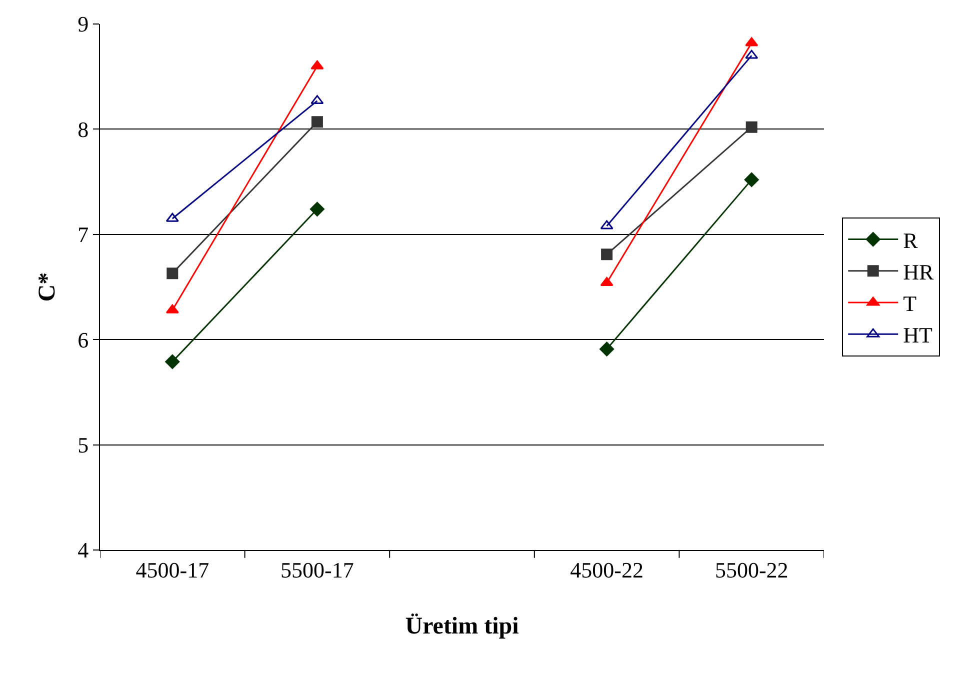 The height and width of the screenshot is (700, 971). I want to click on legend-label: HR, so click(918, 271).